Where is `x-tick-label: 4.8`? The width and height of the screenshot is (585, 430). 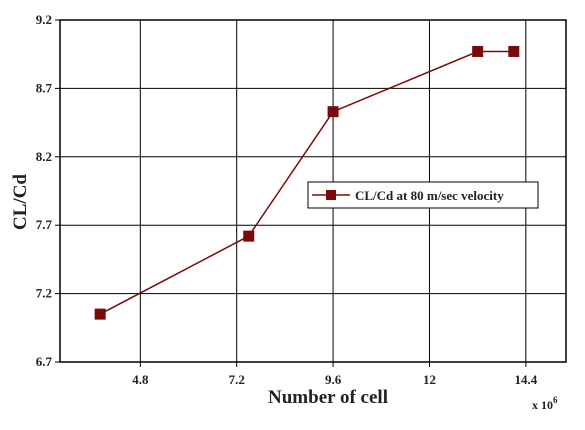 x-tick-label: 4.8 is located at coordinates (140, 379).